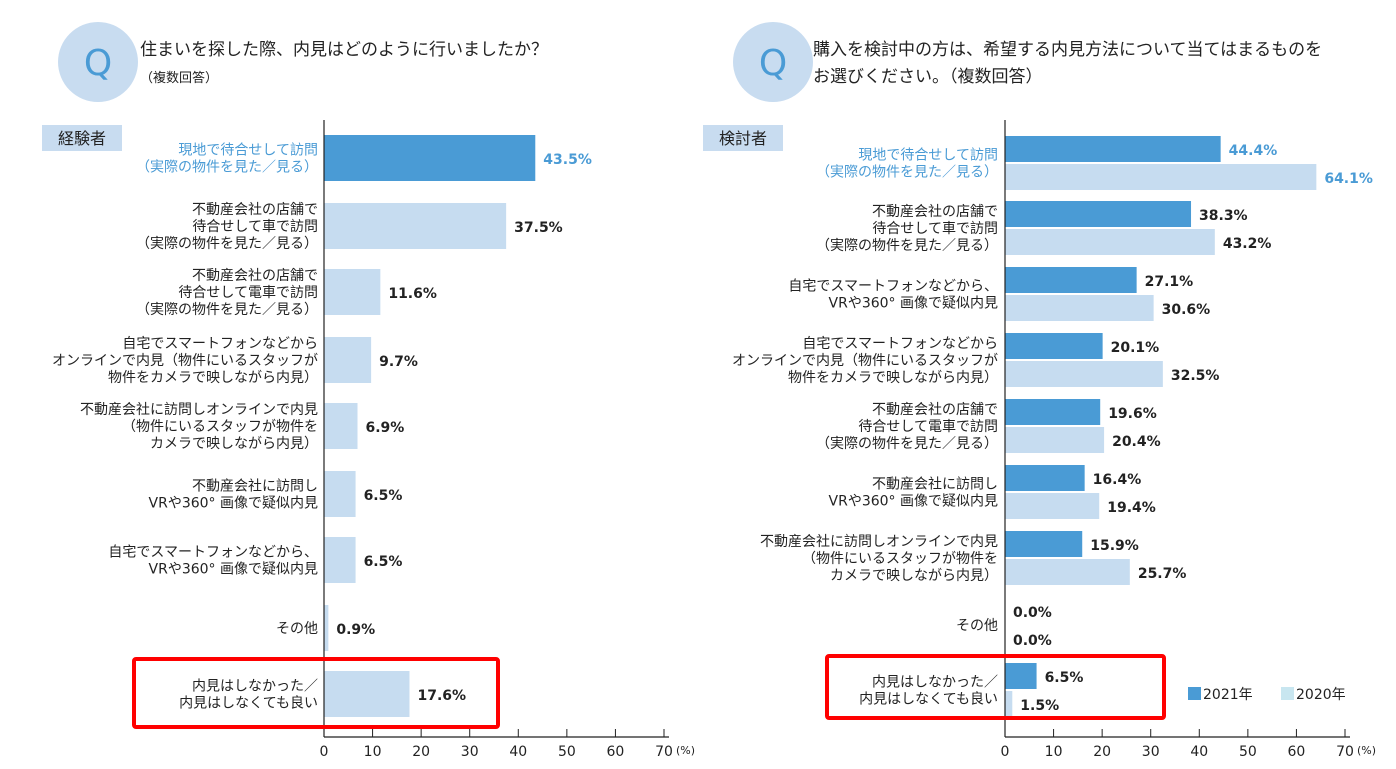 The width and height of the screenshot is (1396, 769). Describe the element at coordinates (441, 696) in the screenshot. I see `value-label: 17.6%` at that location.